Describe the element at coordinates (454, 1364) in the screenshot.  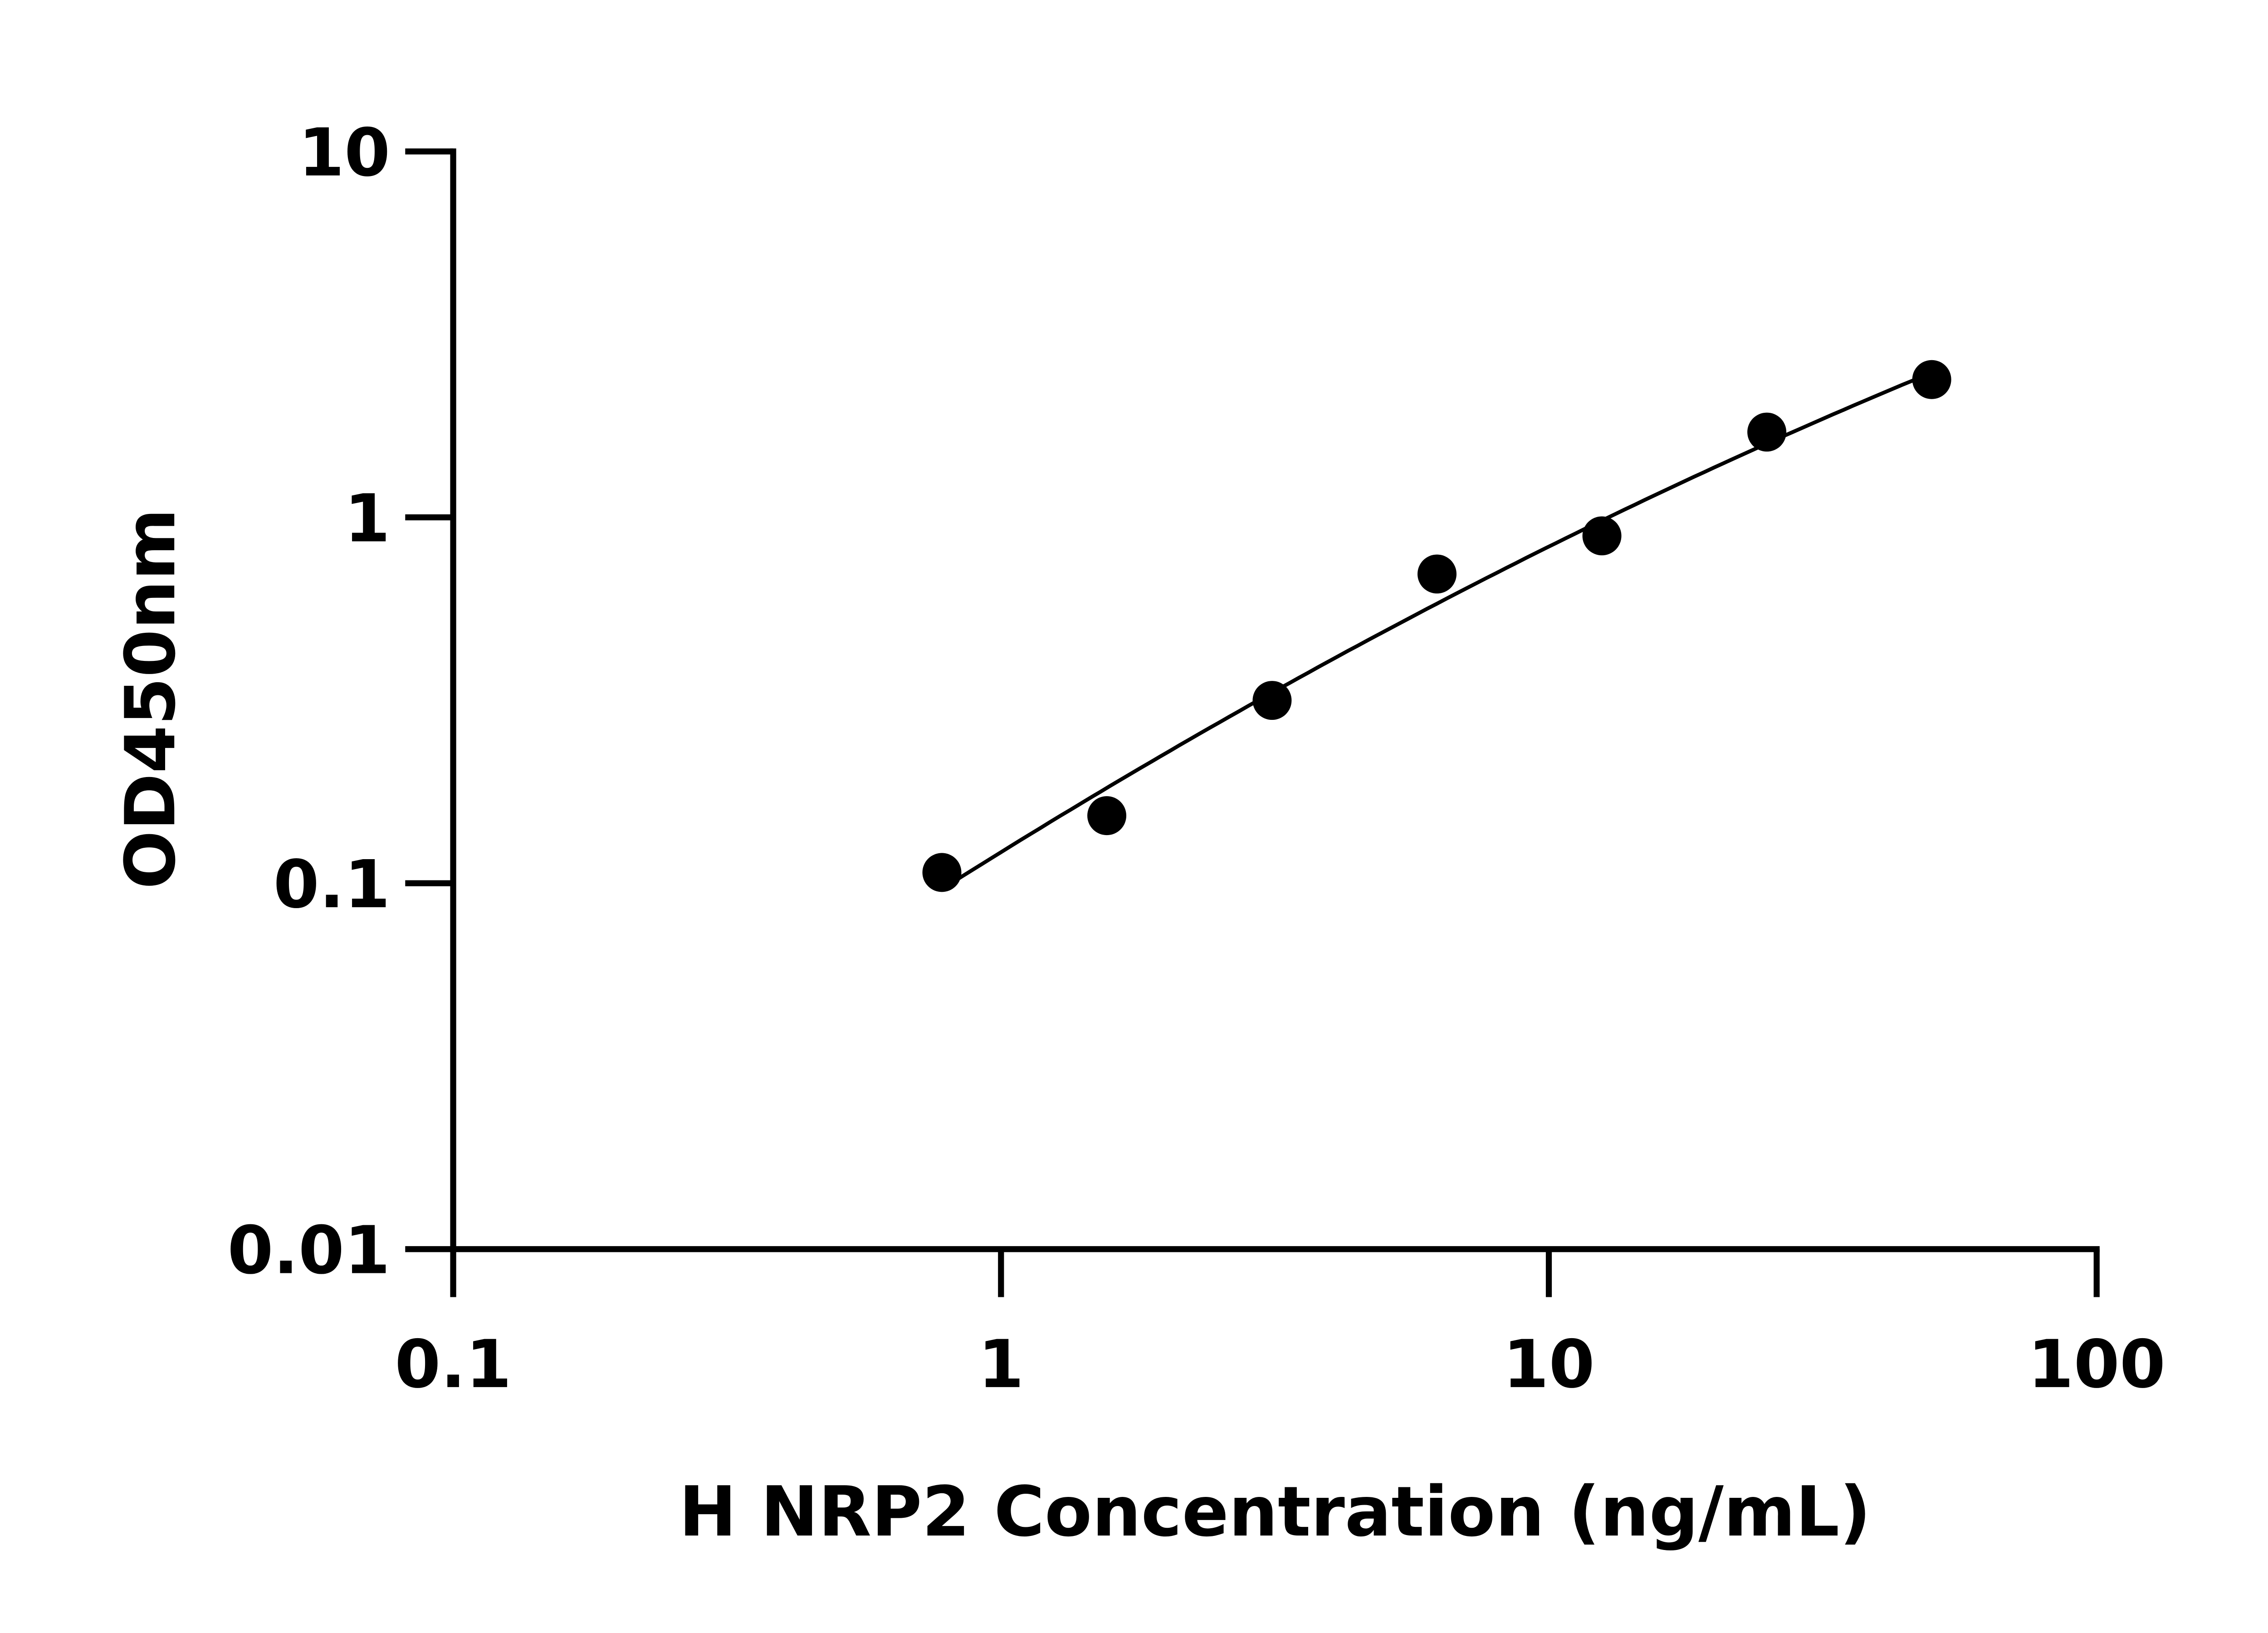
I see `x-tick-label: 0.1` at that location.